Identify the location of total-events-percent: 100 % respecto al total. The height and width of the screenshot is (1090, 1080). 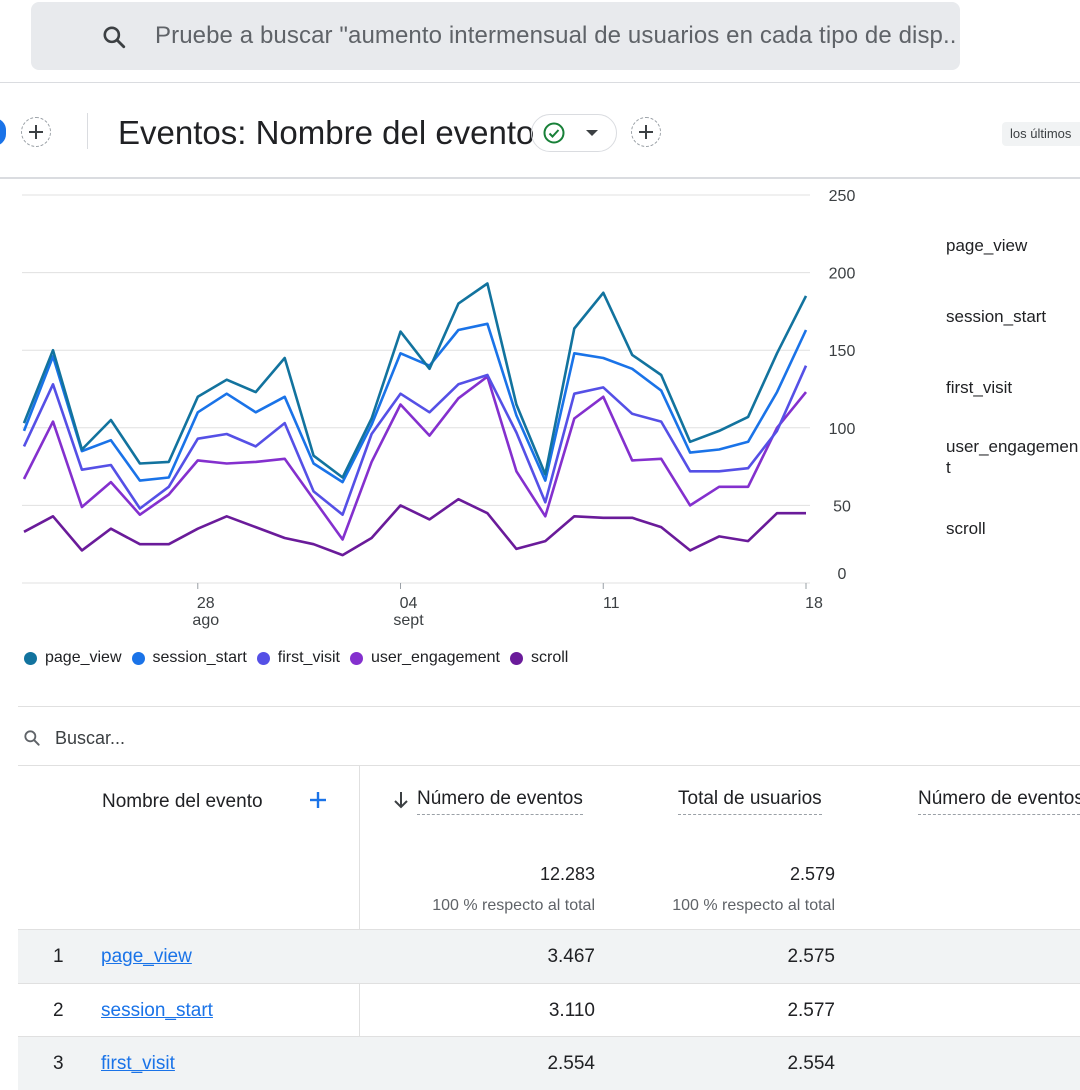
(513, 905).